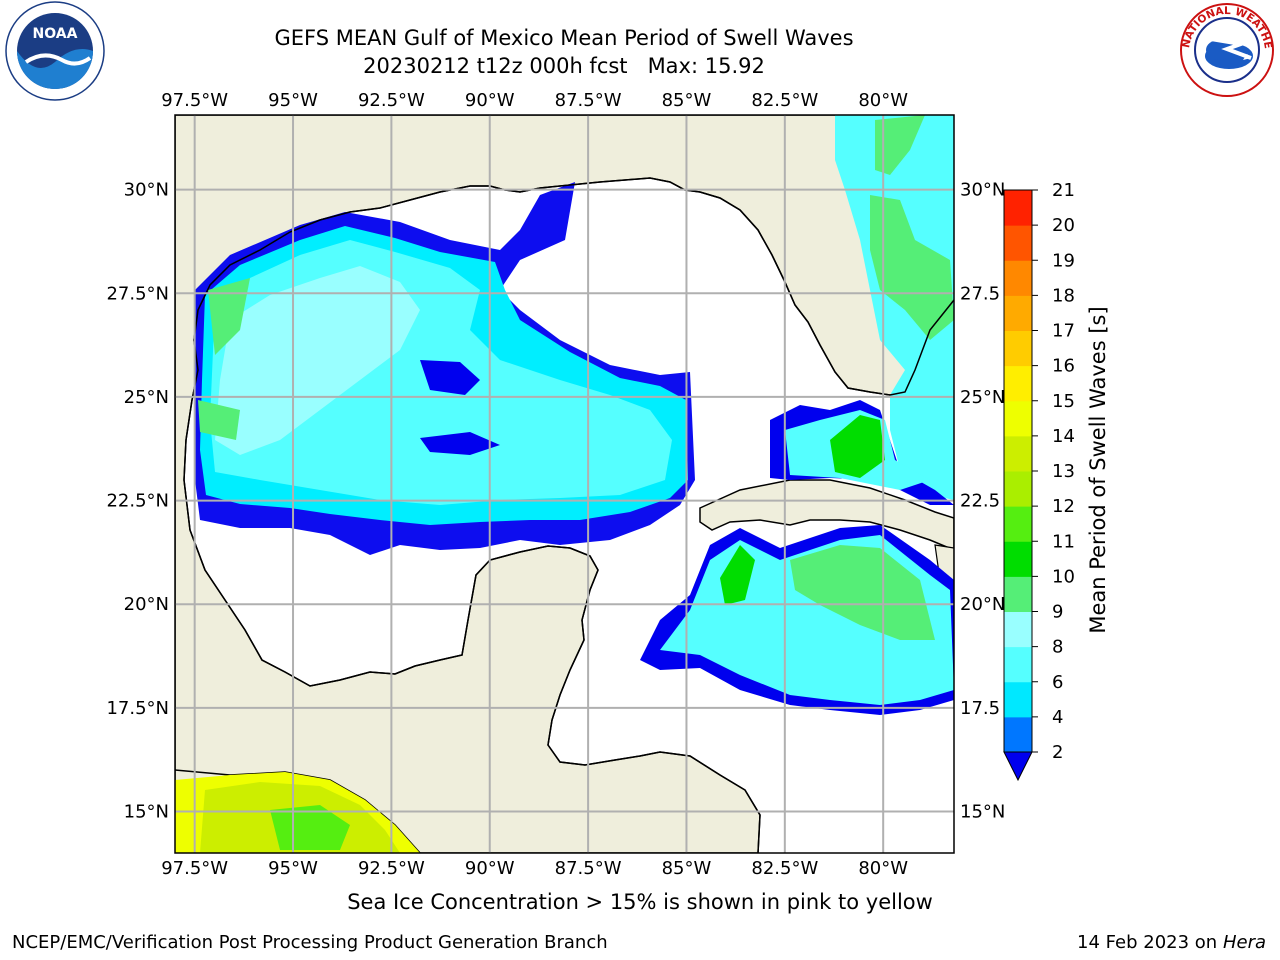 The image size is (1280, 960). What do you see at coordinates (980, 293) in the screenshot?
I see `lat-tick-label-right: 27.5` at bounding box center [980, 293].